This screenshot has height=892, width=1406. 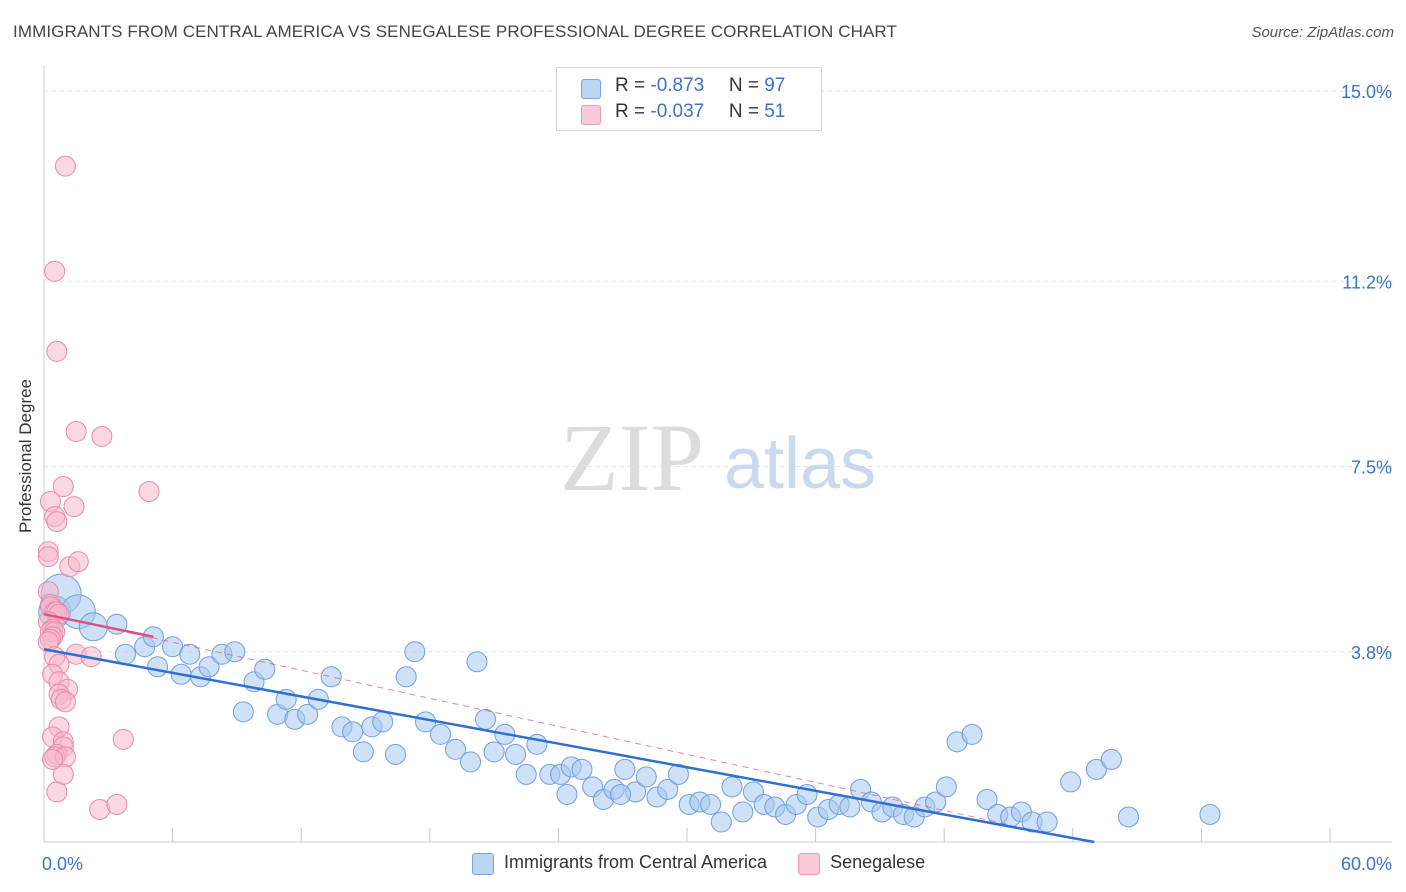 I want to click on n-value: 51, so click(x=775, y=111).